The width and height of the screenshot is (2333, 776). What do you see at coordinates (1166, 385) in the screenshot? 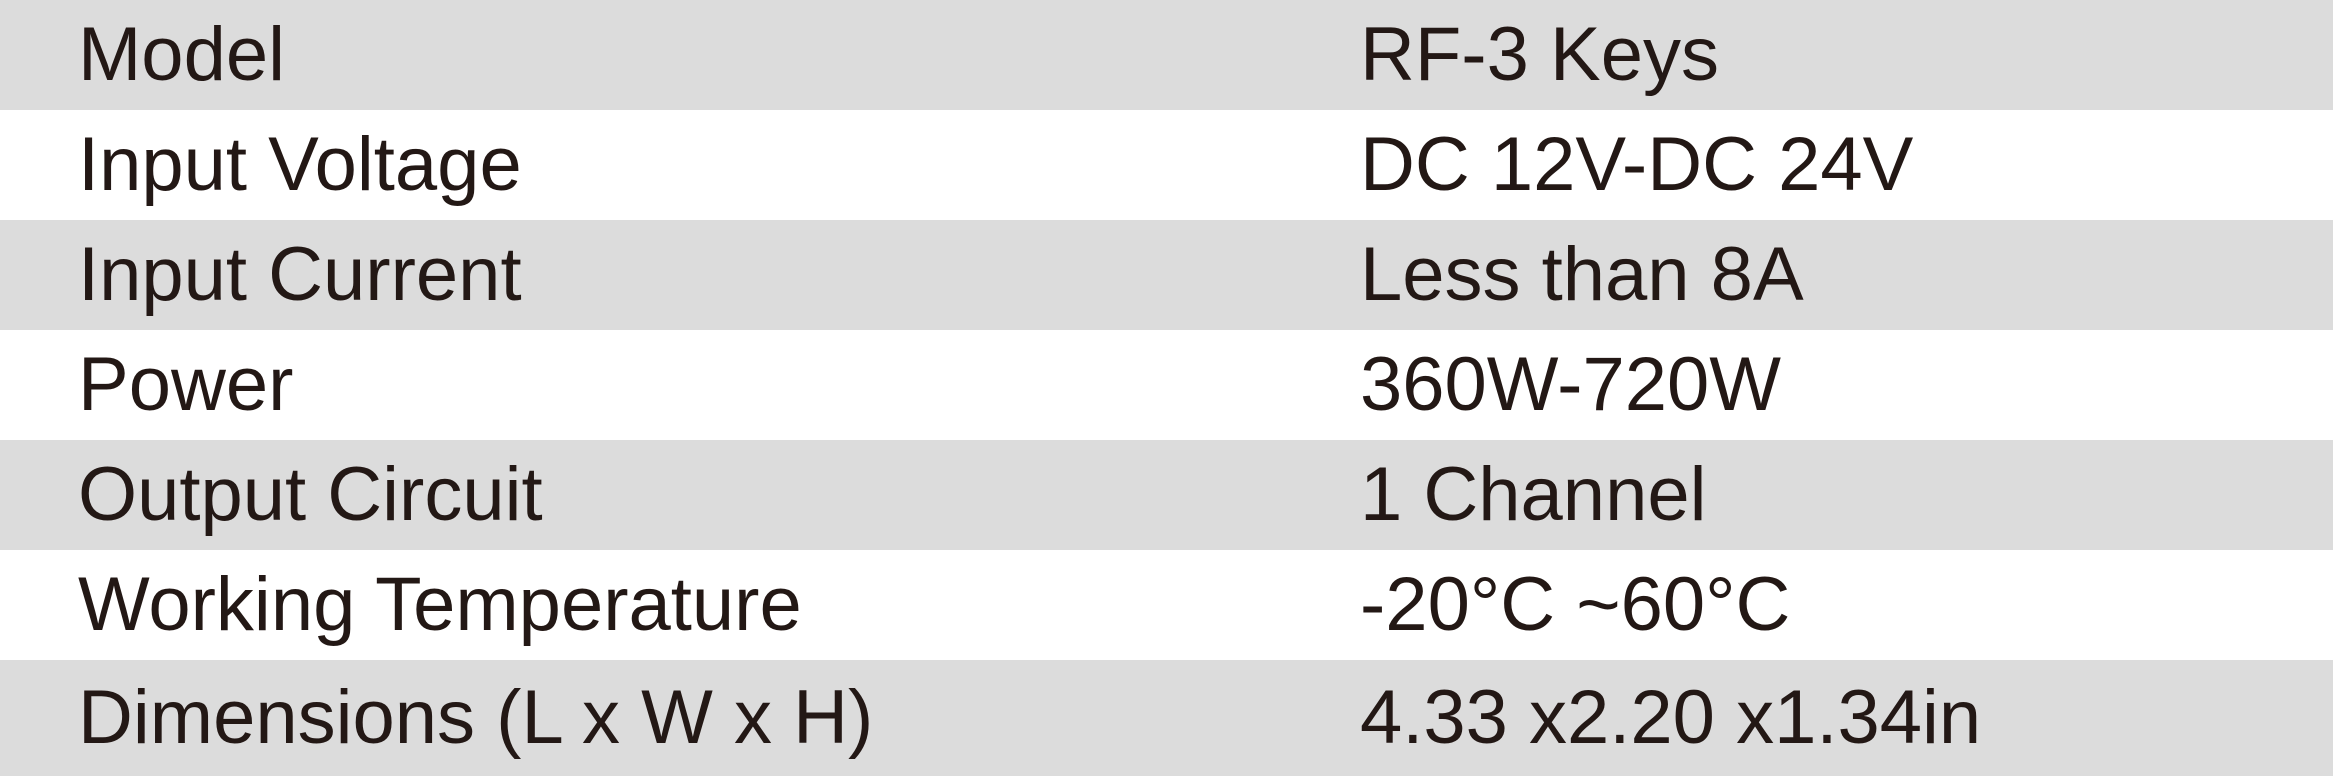
I see `spec-row-power: Power 360W-720W` at bounding box center [1166, 385].